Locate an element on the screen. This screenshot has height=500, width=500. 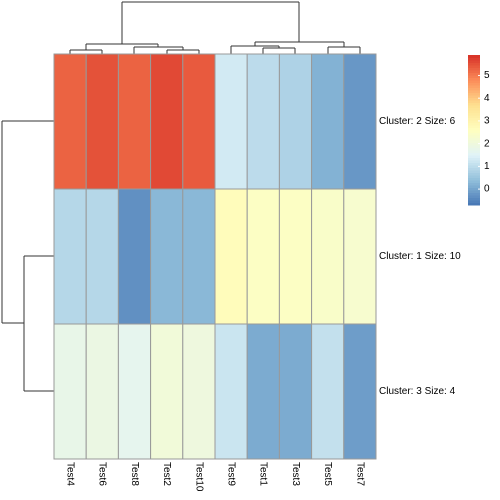
colorbar-tick-label: 0 is located at coordinates (487, 189).